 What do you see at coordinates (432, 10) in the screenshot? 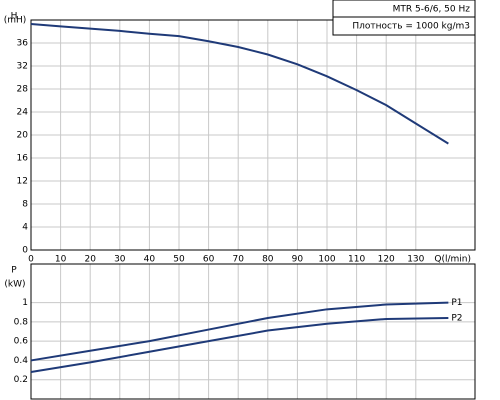
I see `annotation: MTR 5-6/6, 50 Hz` at bounding box center [432, 10].